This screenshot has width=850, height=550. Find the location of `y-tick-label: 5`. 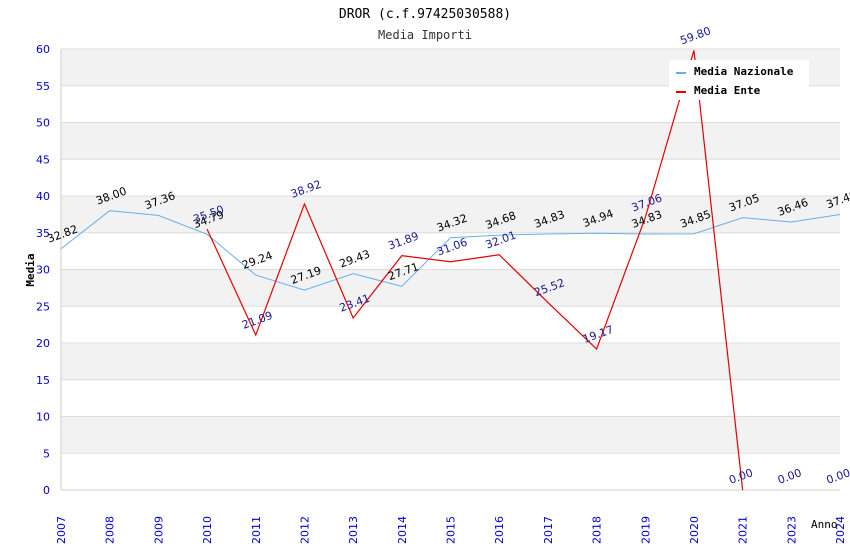

y-tick-label: 5 is located at coordinates (46, 453).